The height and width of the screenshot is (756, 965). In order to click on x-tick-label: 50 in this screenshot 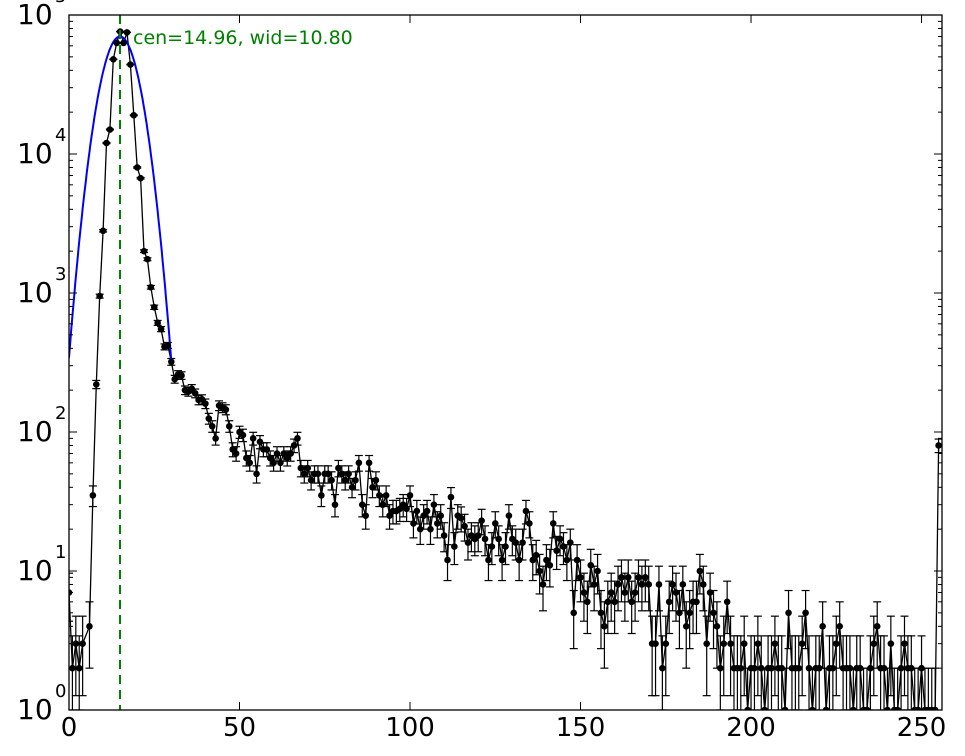, I will do `click(239, 728)`.